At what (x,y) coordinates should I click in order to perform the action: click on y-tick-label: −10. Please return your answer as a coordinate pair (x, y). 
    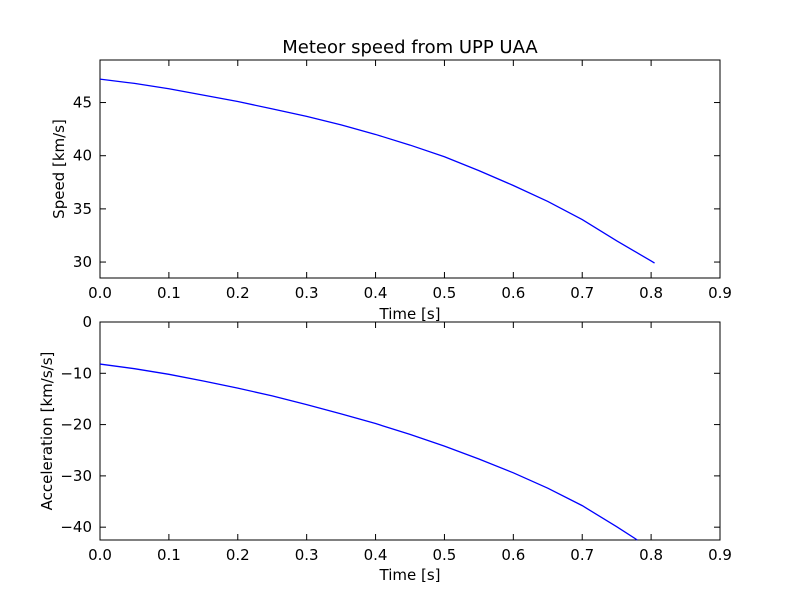
    Looking at the image, I should click on (76, 373).